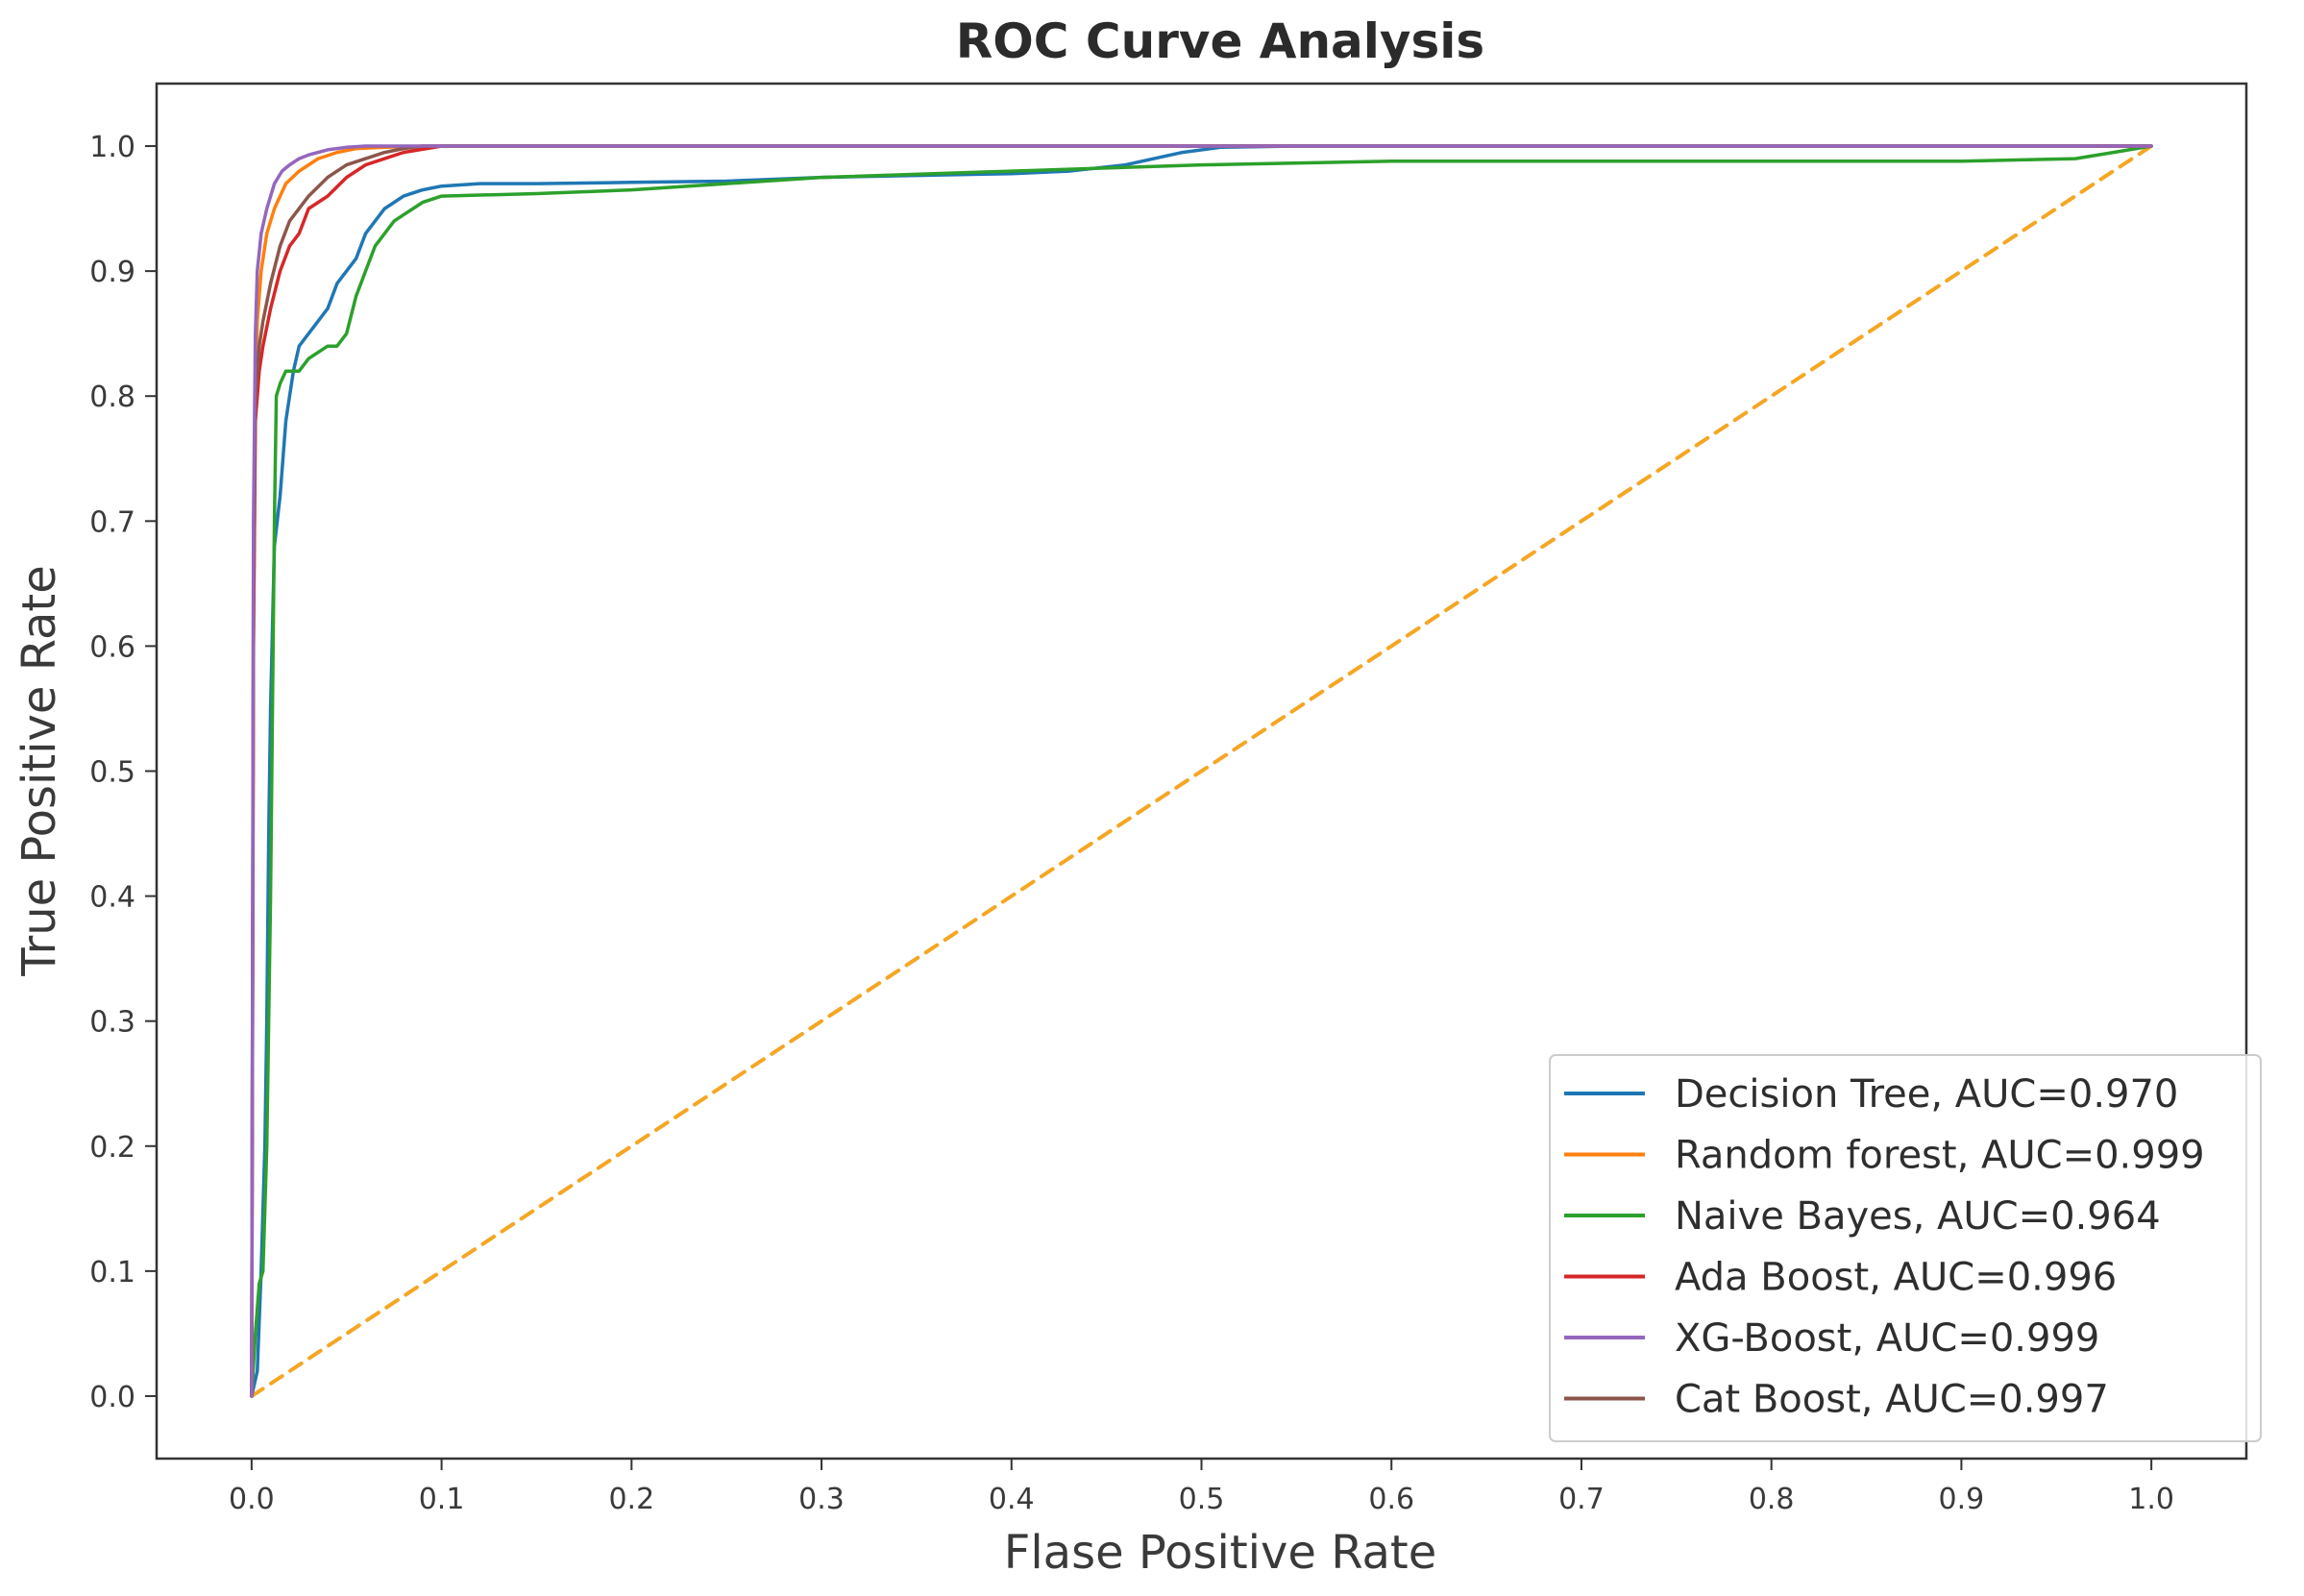 Image resolution: width=2304 pixels, height=1596 pixels. I want to click on y-tick-label: 0.4, so click(112, 898).